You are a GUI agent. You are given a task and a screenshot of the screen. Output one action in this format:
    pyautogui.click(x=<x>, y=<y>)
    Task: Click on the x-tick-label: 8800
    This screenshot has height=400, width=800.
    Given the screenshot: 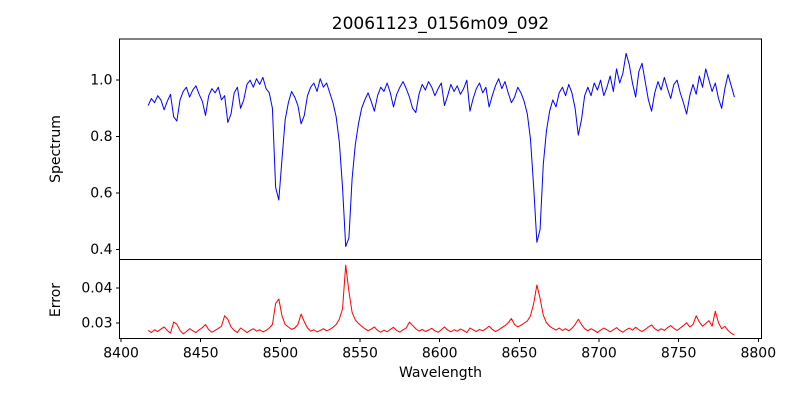 What is the action you would take?
    pyautogui.click(x=758, y=354)
    